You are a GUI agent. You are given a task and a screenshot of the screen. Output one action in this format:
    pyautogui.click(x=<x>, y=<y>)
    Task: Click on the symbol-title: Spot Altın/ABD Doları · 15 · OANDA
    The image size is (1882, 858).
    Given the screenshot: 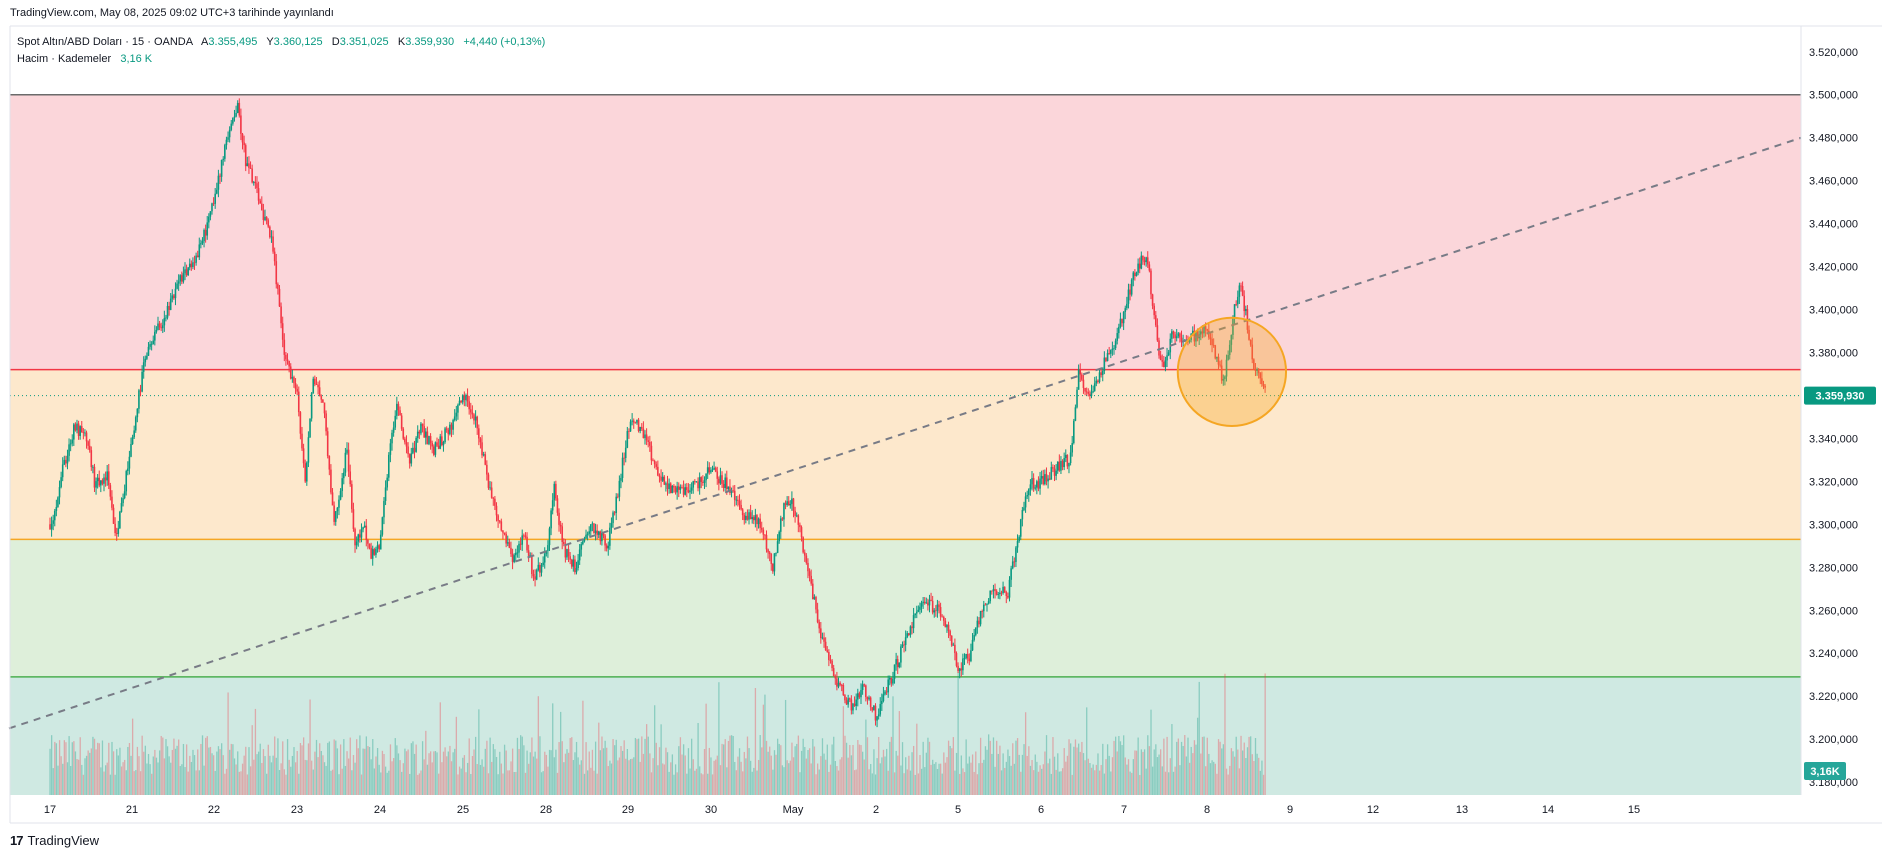 What is the action you would take?
    pyautogui.click(x=105, y=42)
    